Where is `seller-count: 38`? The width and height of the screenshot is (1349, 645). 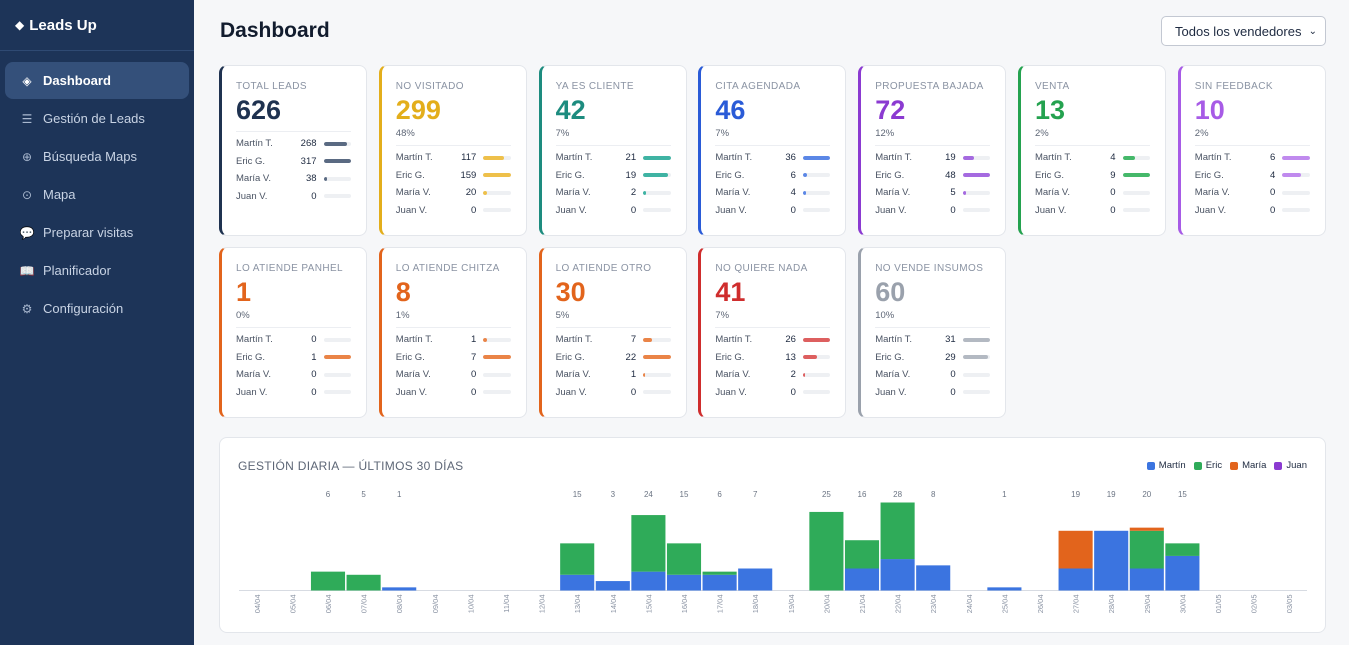
seller-count: 38 is located at coordinates (311, 179).